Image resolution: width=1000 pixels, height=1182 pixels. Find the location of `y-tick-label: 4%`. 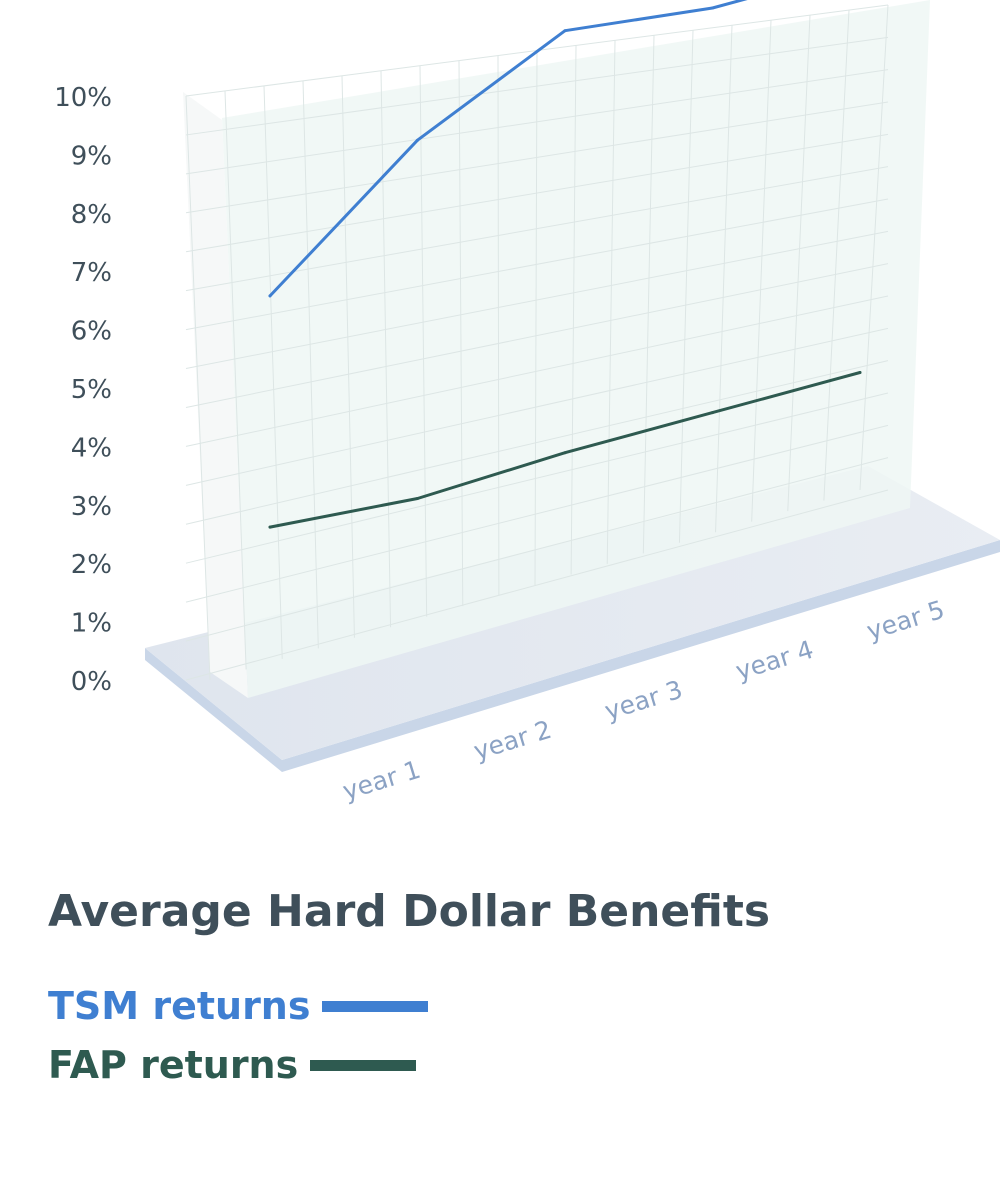

y-tick-label: 4% is located at coordinates (91, 448).